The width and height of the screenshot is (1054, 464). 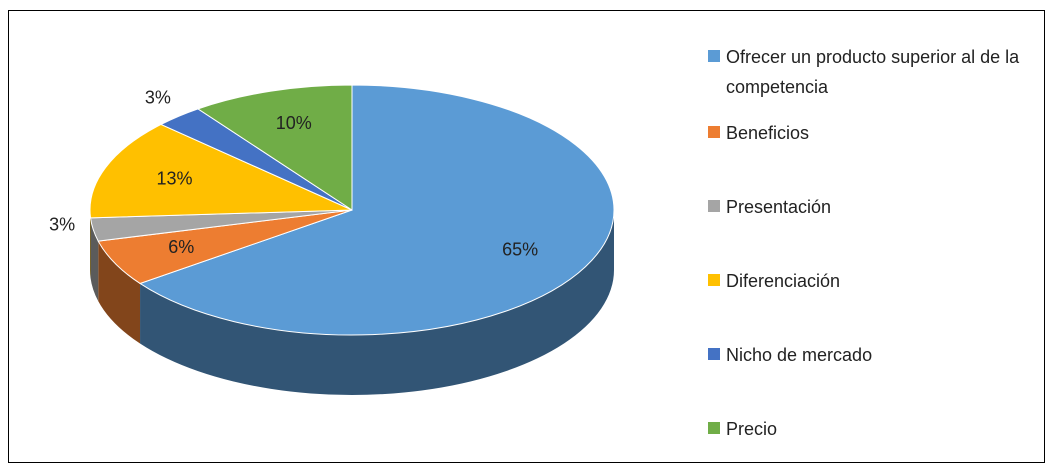 I want to click on data-label: 13%, so click(x=174, y=178).